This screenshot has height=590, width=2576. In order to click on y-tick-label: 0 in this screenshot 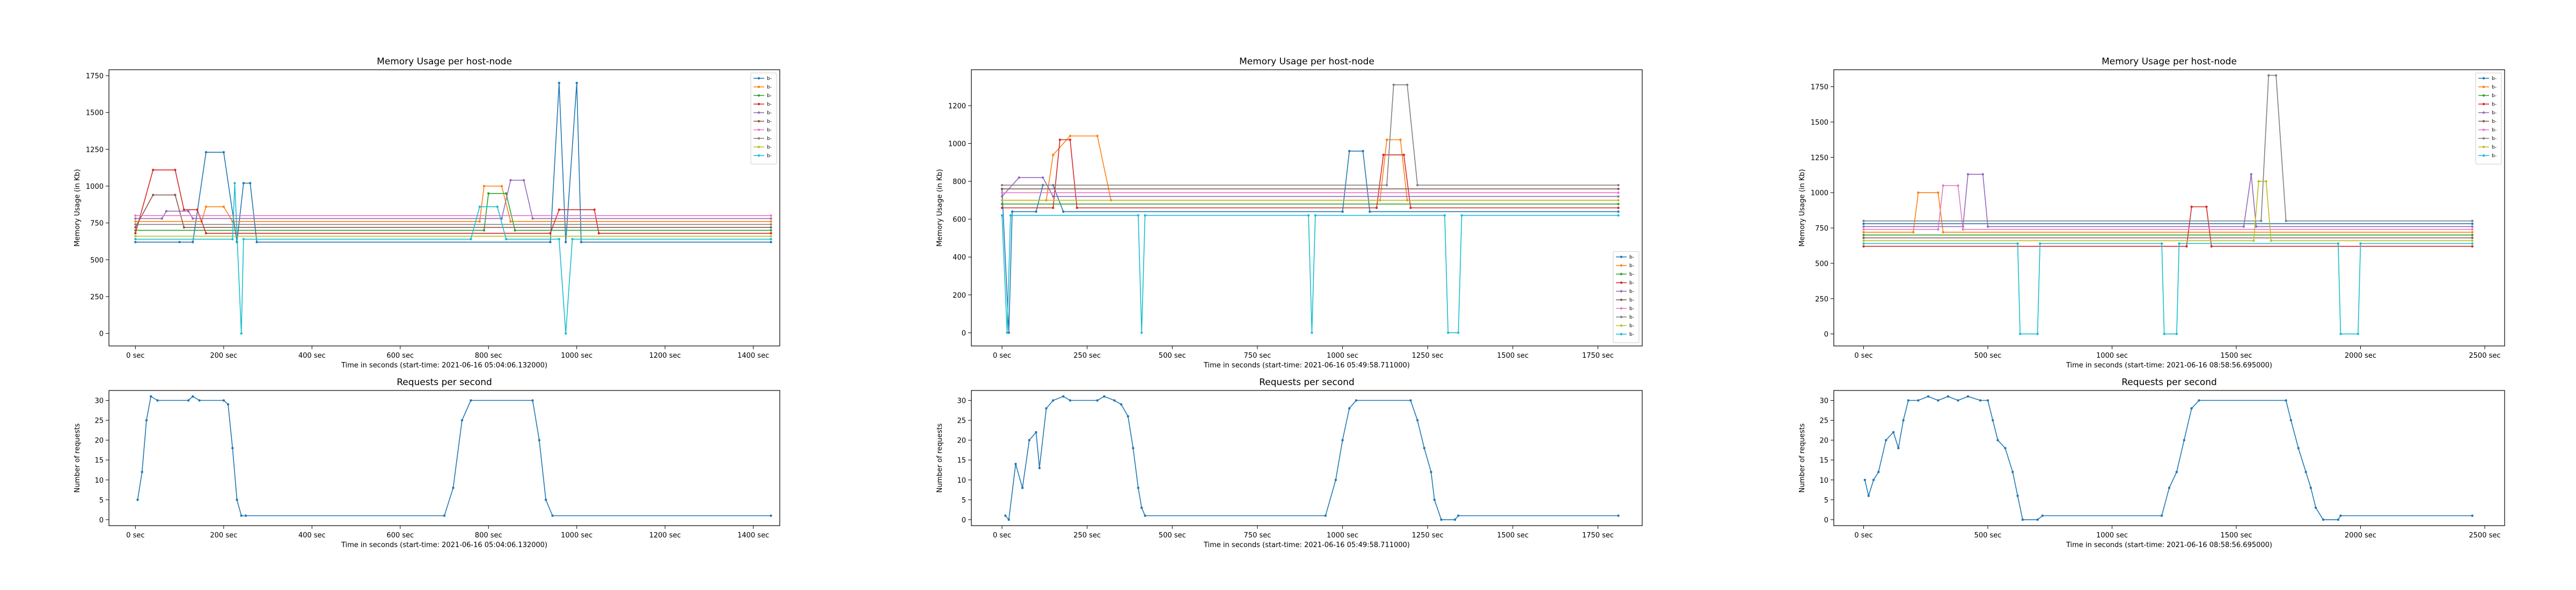, I will do `click(964, 333)`.